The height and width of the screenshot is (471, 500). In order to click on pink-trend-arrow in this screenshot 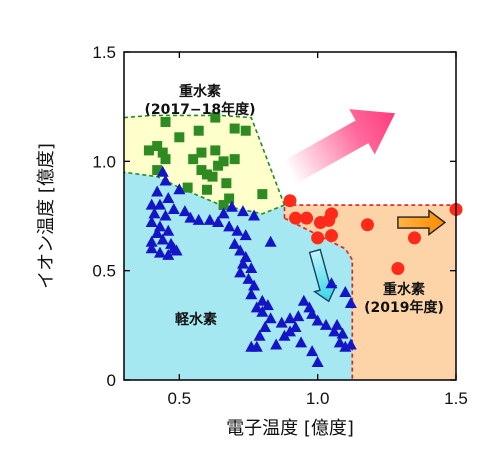, I will do `click(339, 146)`.